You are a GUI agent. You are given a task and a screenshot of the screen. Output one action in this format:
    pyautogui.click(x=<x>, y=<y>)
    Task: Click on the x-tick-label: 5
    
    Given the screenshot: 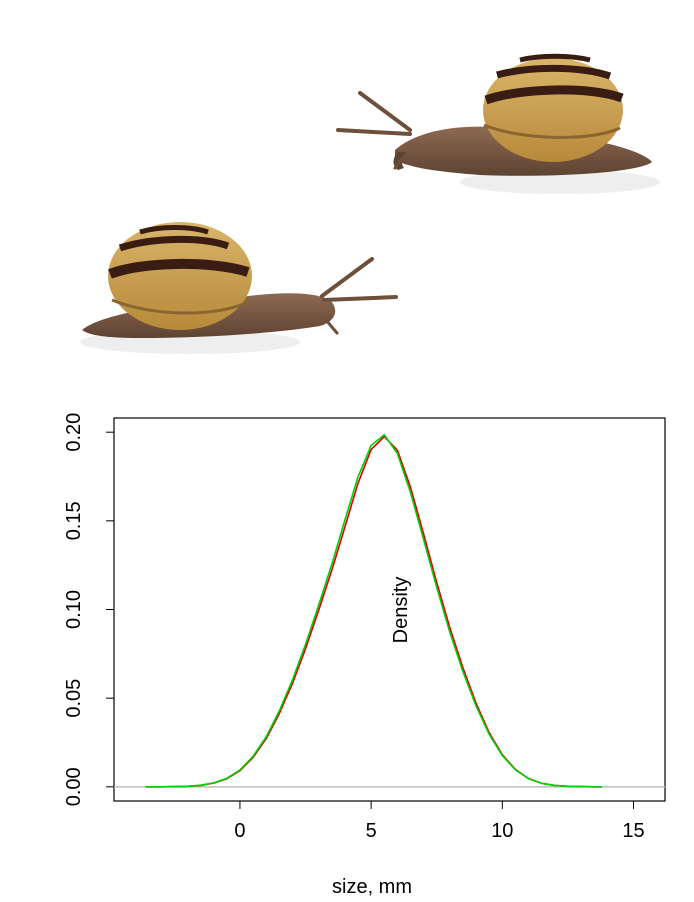 What is the action you would take?
    pyautogui.click(x=371, y=831)
    